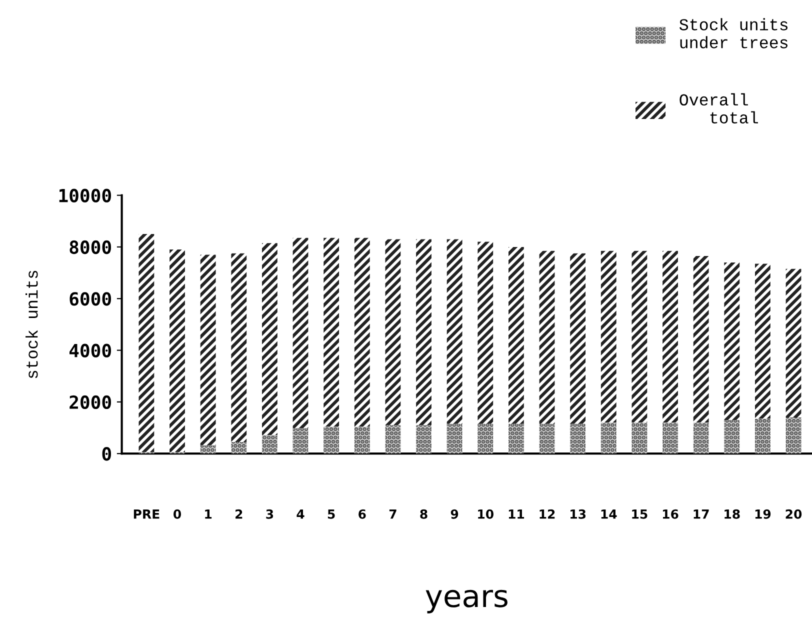 The height and width of the screenshot is (630, 812). Describe the element at coordinates (147, 514) in the screenshot. I see `x-tick-label: PRE` at that location.